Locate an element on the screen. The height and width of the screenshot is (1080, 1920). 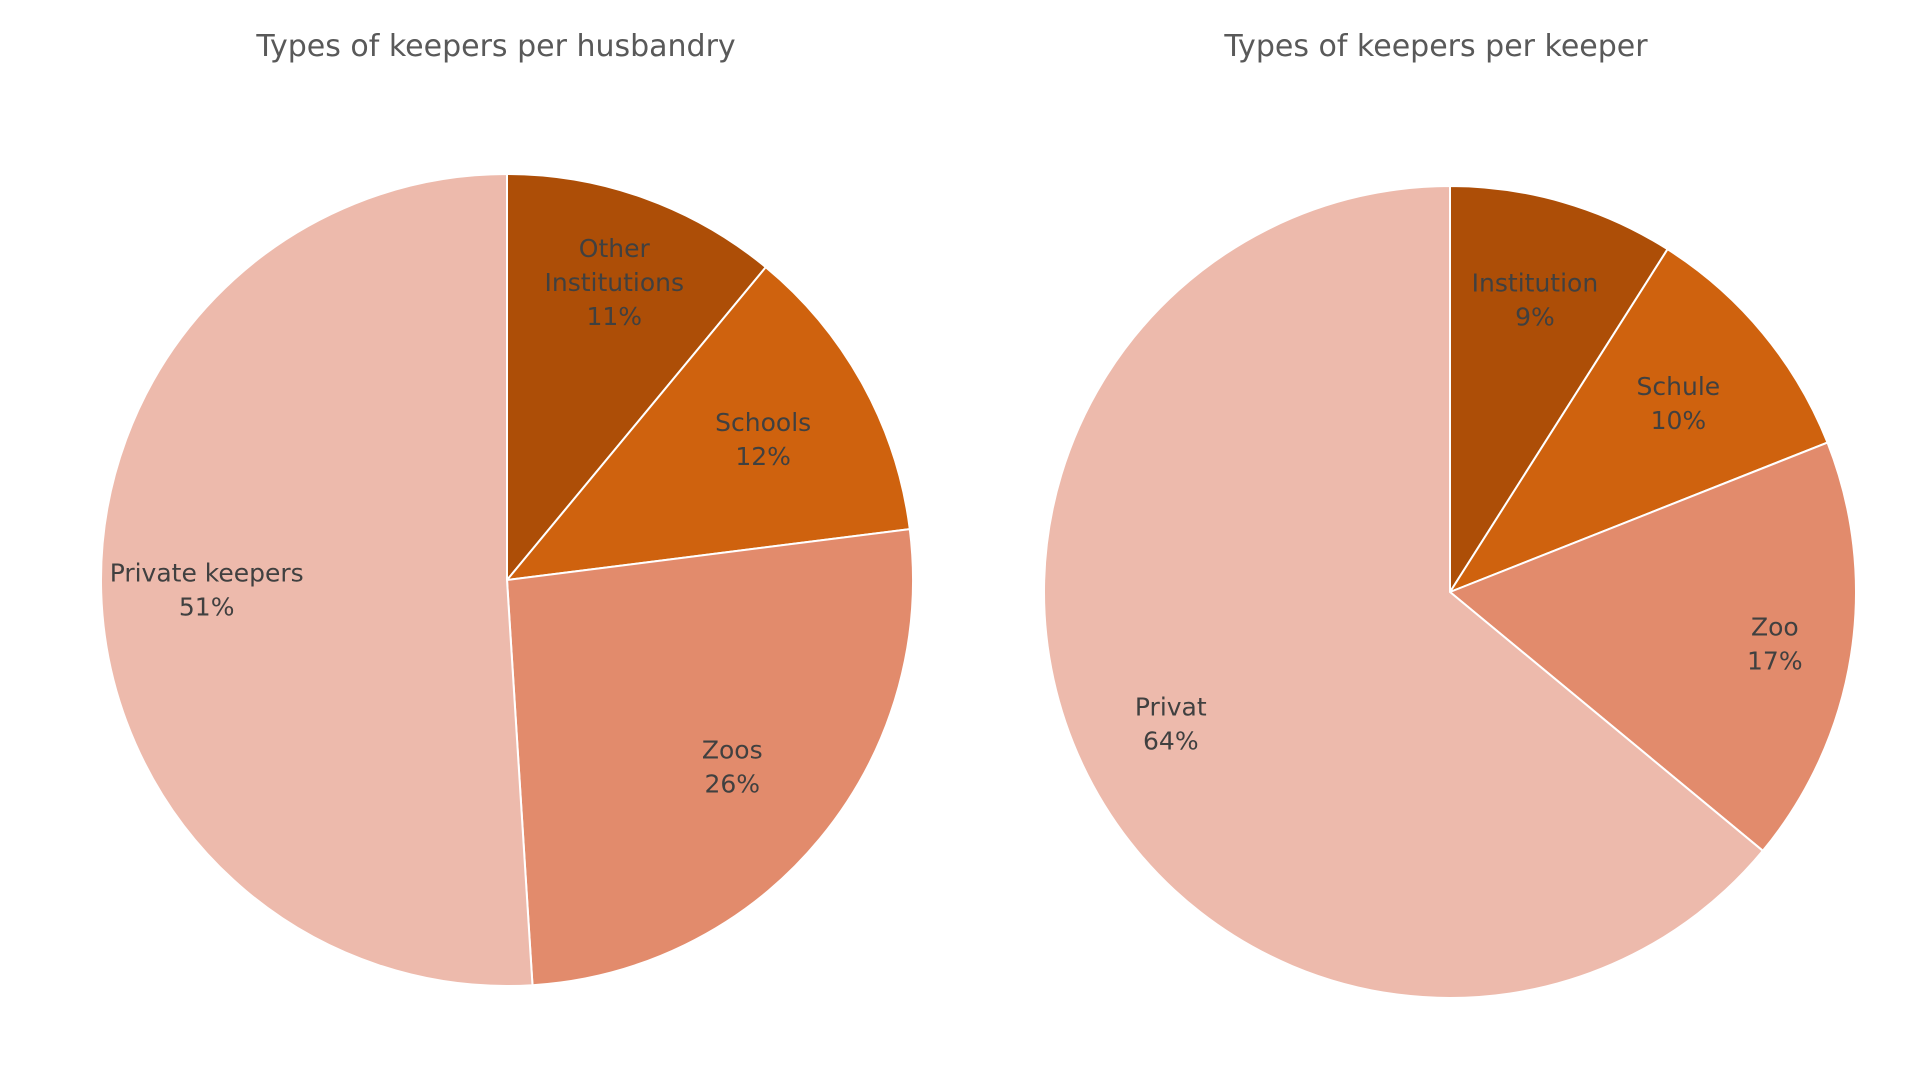
pie-slice-label-keeper-1: Schule 10% is located at coordinates (1679, 403).